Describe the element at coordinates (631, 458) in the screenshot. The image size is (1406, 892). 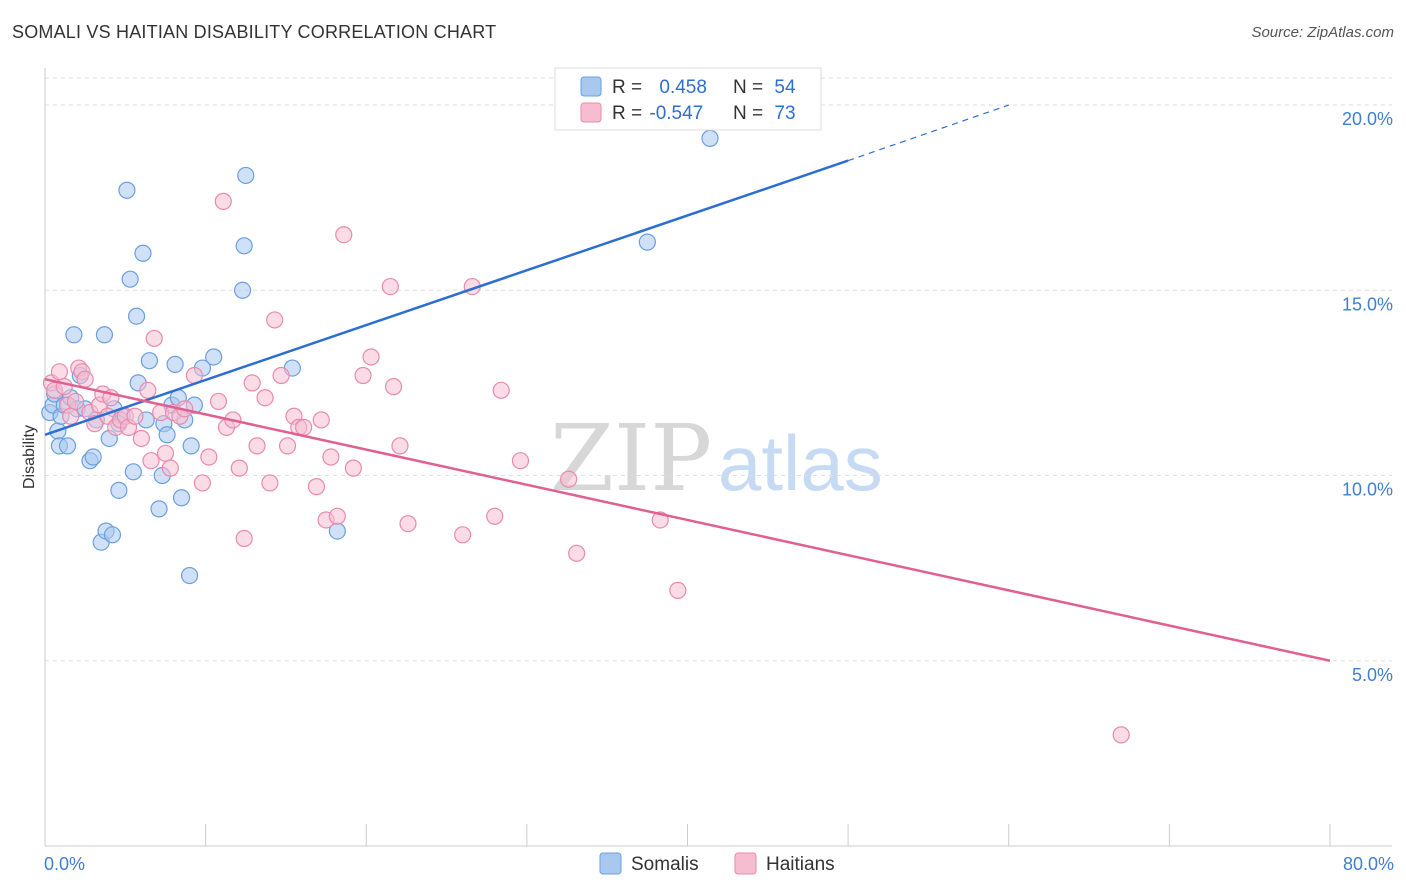
I see `watermark-zip: ZIP` at that location.